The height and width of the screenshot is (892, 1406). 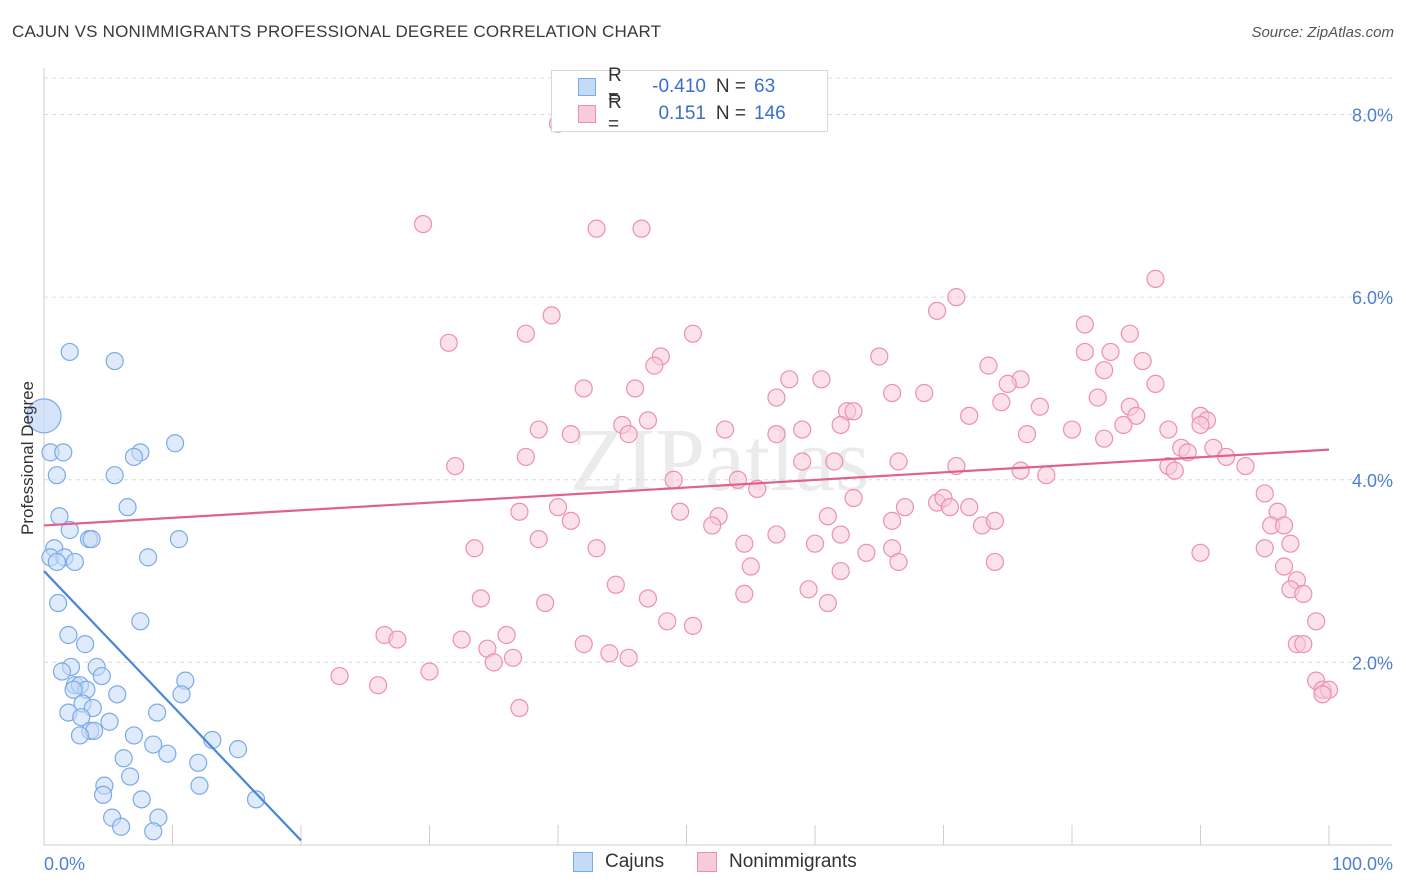 What do you see at coordinates (618, 862) in the screenshot?
I see `legend-item-cajuns: Cajuns` at bounding box center [618, 862].